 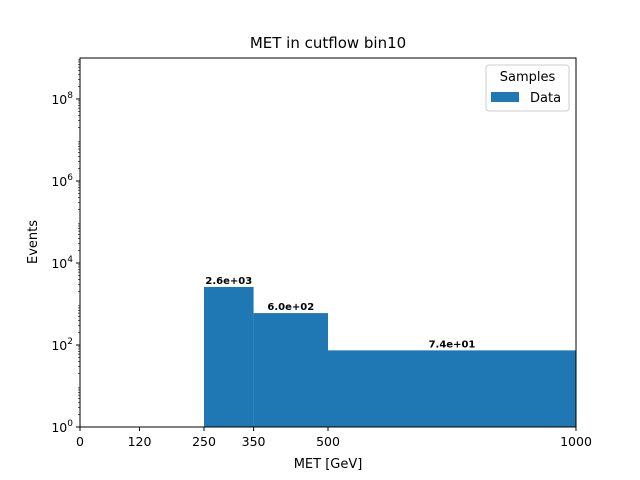 What do you see at coordinates (62, 263) in the screenshot?
I see `y-tick-label-2: 10⁴` at bounding box center [62, 263].